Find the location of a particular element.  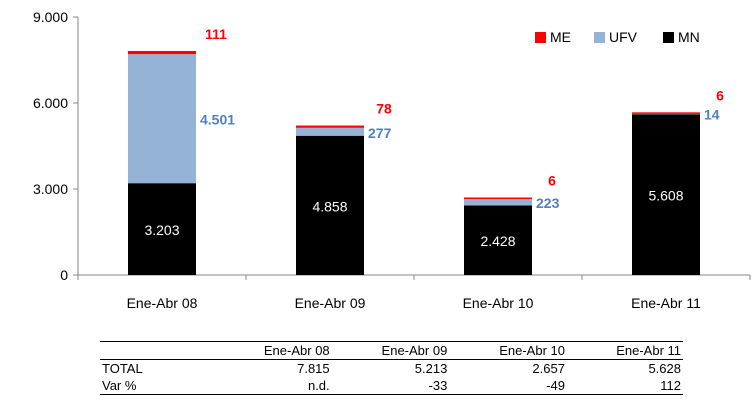

legend-swatch-me is located at coordinates (540, 37).